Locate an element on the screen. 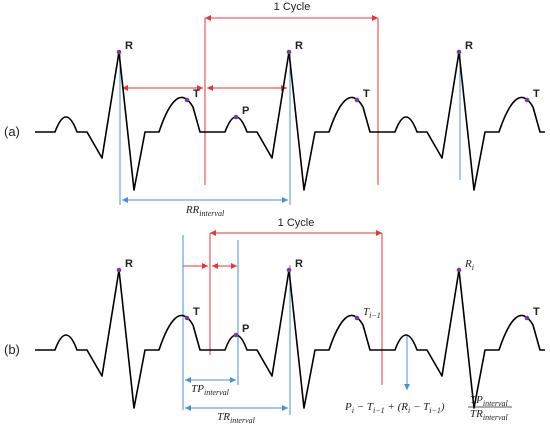 Image resolution: width=550 pixels, height=424 pixels. formula-term: ) is located at coordinates (442, 407).